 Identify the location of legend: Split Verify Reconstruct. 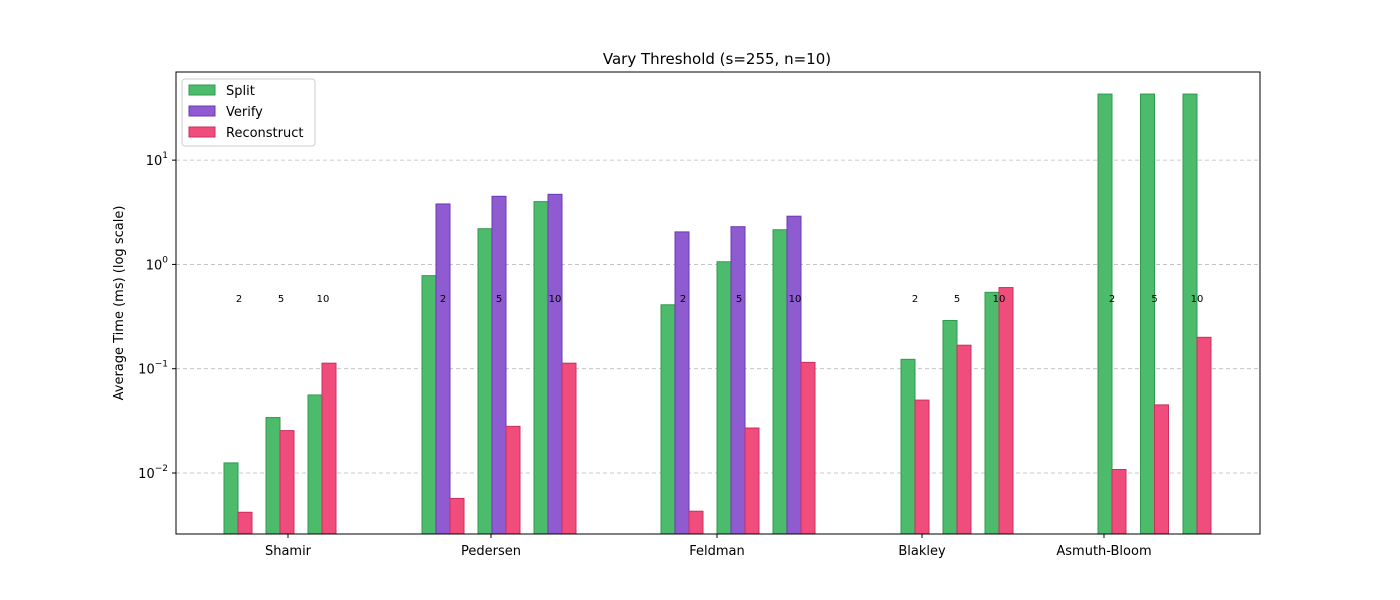
(248, 112).